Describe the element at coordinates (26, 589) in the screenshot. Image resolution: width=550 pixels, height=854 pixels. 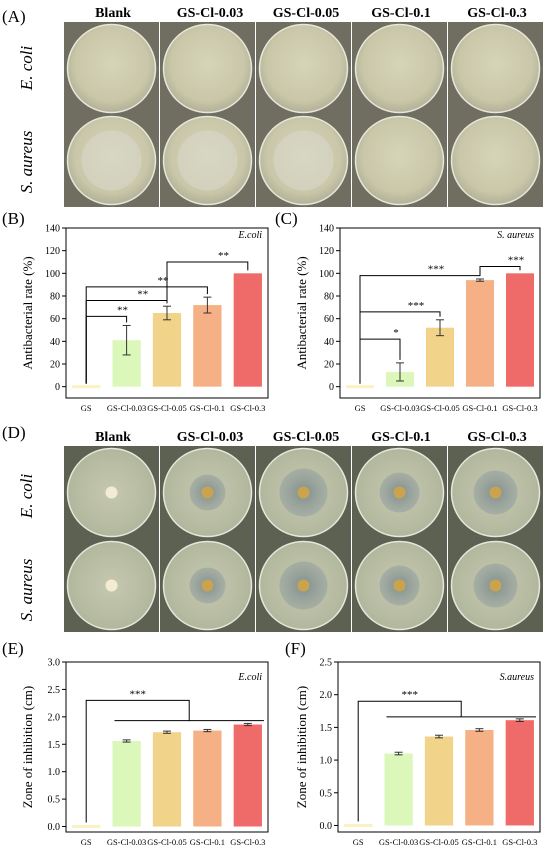
I see `grid-d-row-saureus: S. aureus` at that location.